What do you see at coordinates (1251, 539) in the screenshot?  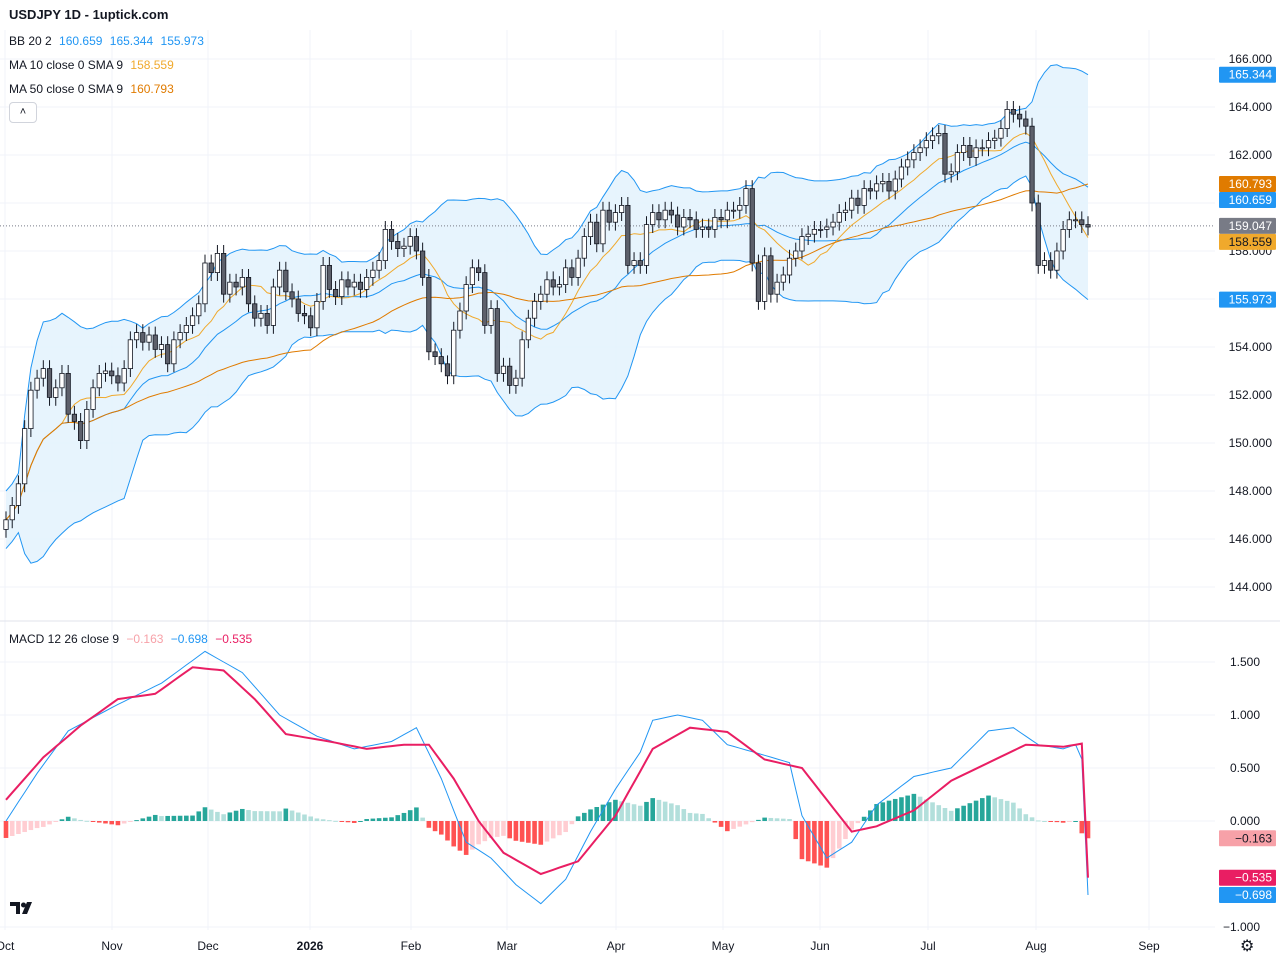 I see `price-tick-label: 146.000` at bounding box center [1251, 539].